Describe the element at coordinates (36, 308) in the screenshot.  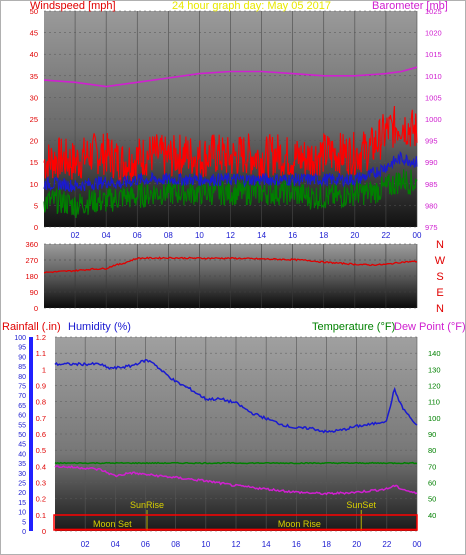
I see `direction-tick-label: 0` at that location.